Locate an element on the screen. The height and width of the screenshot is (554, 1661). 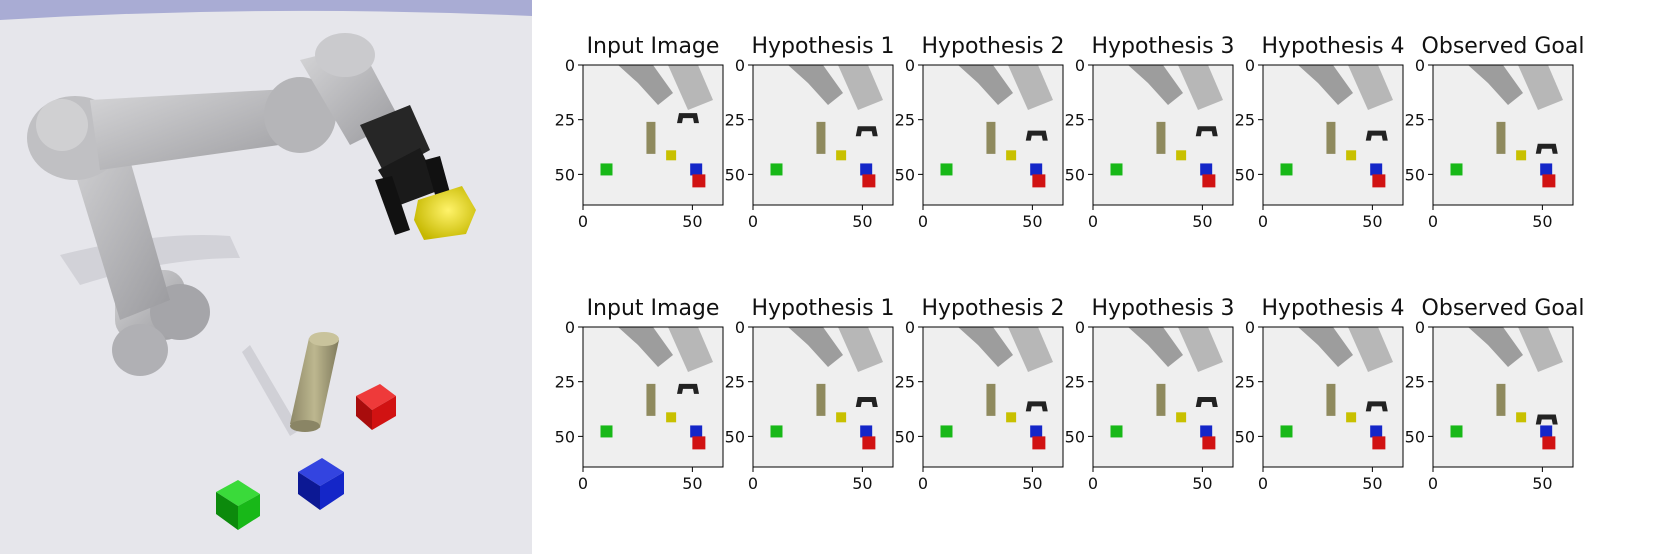
subplot-title: Hypothesis 3 is located at coordinates (1162, 308).